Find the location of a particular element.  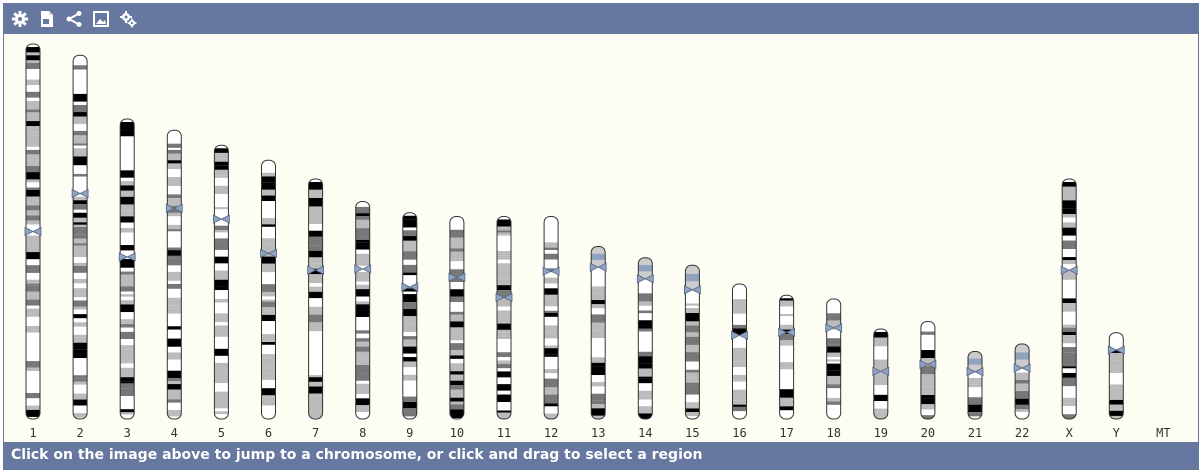

chromosome-label-6: 6 is located at coordinates (268, 433).